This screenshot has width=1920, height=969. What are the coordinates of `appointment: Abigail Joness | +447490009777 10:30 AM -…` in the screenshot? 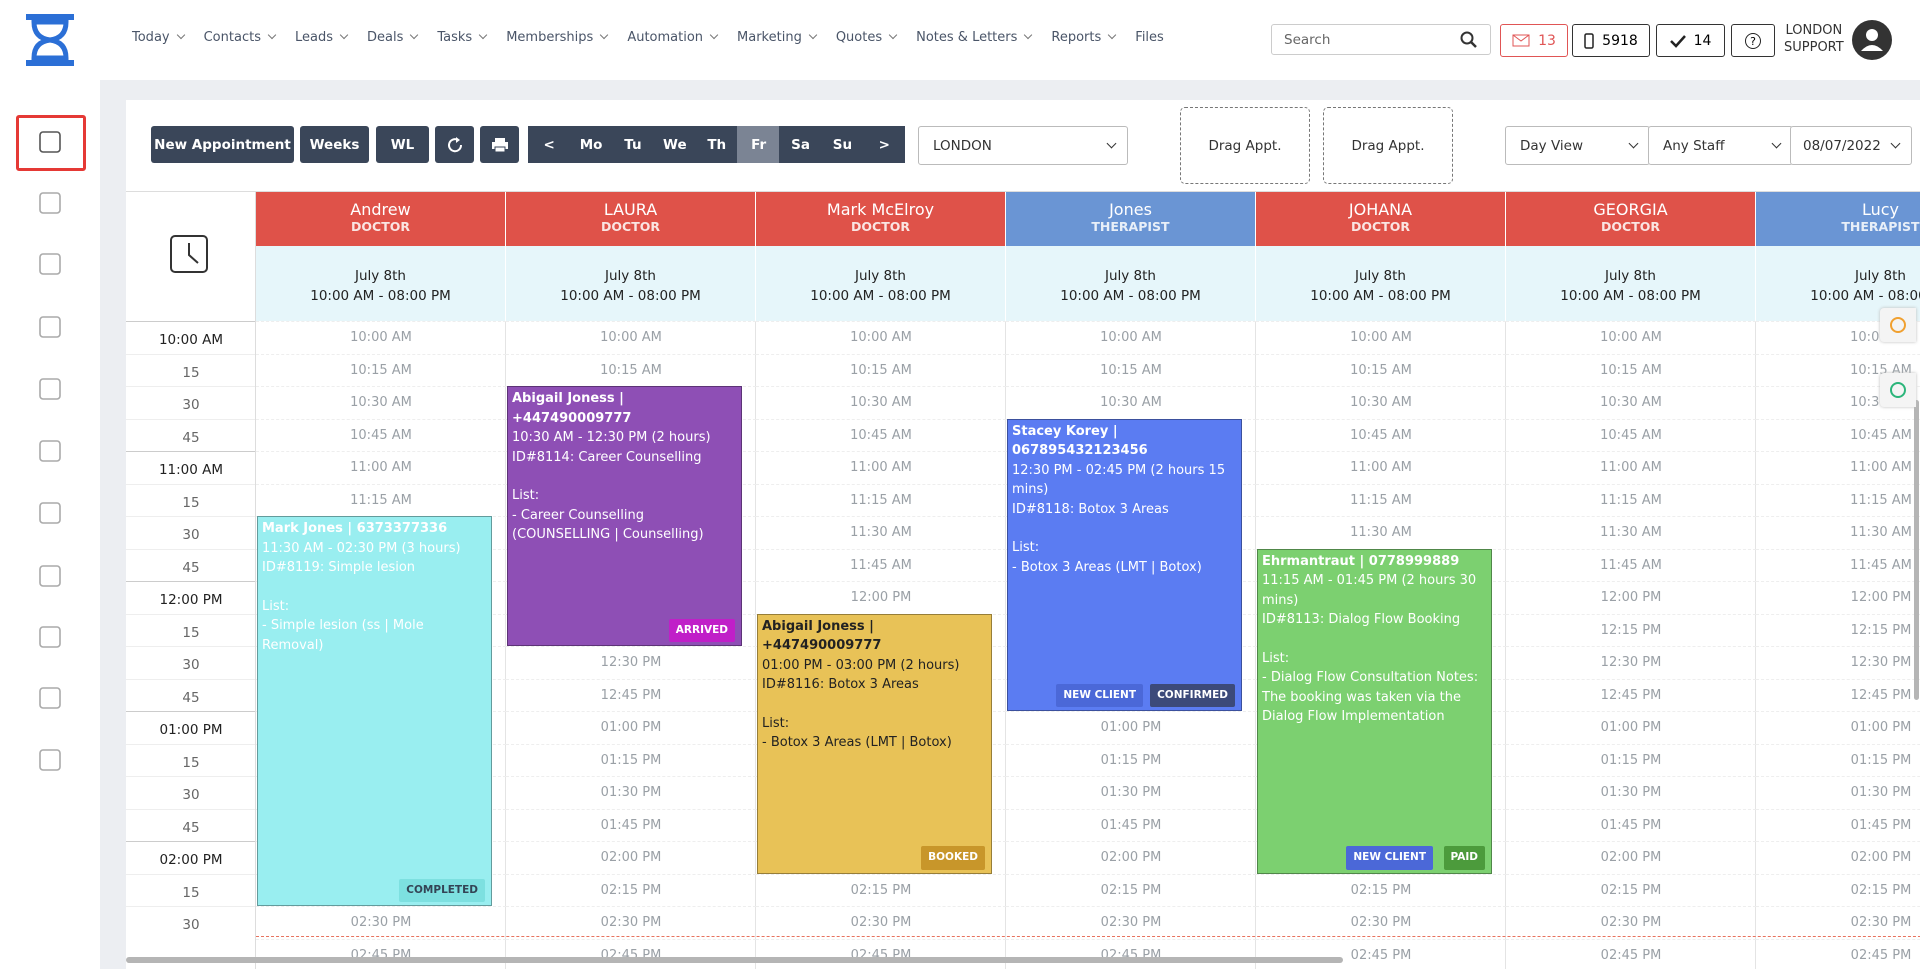 It's located at (624, 516).